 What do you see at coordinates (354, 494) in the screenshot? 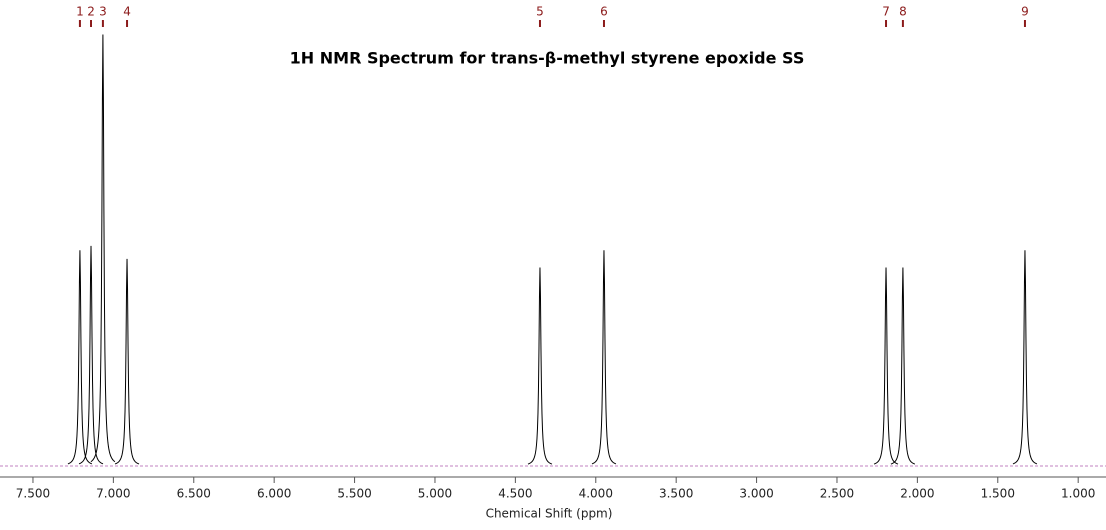
I see `x-tick-label: 5.500` at bounding box center [354, 494].